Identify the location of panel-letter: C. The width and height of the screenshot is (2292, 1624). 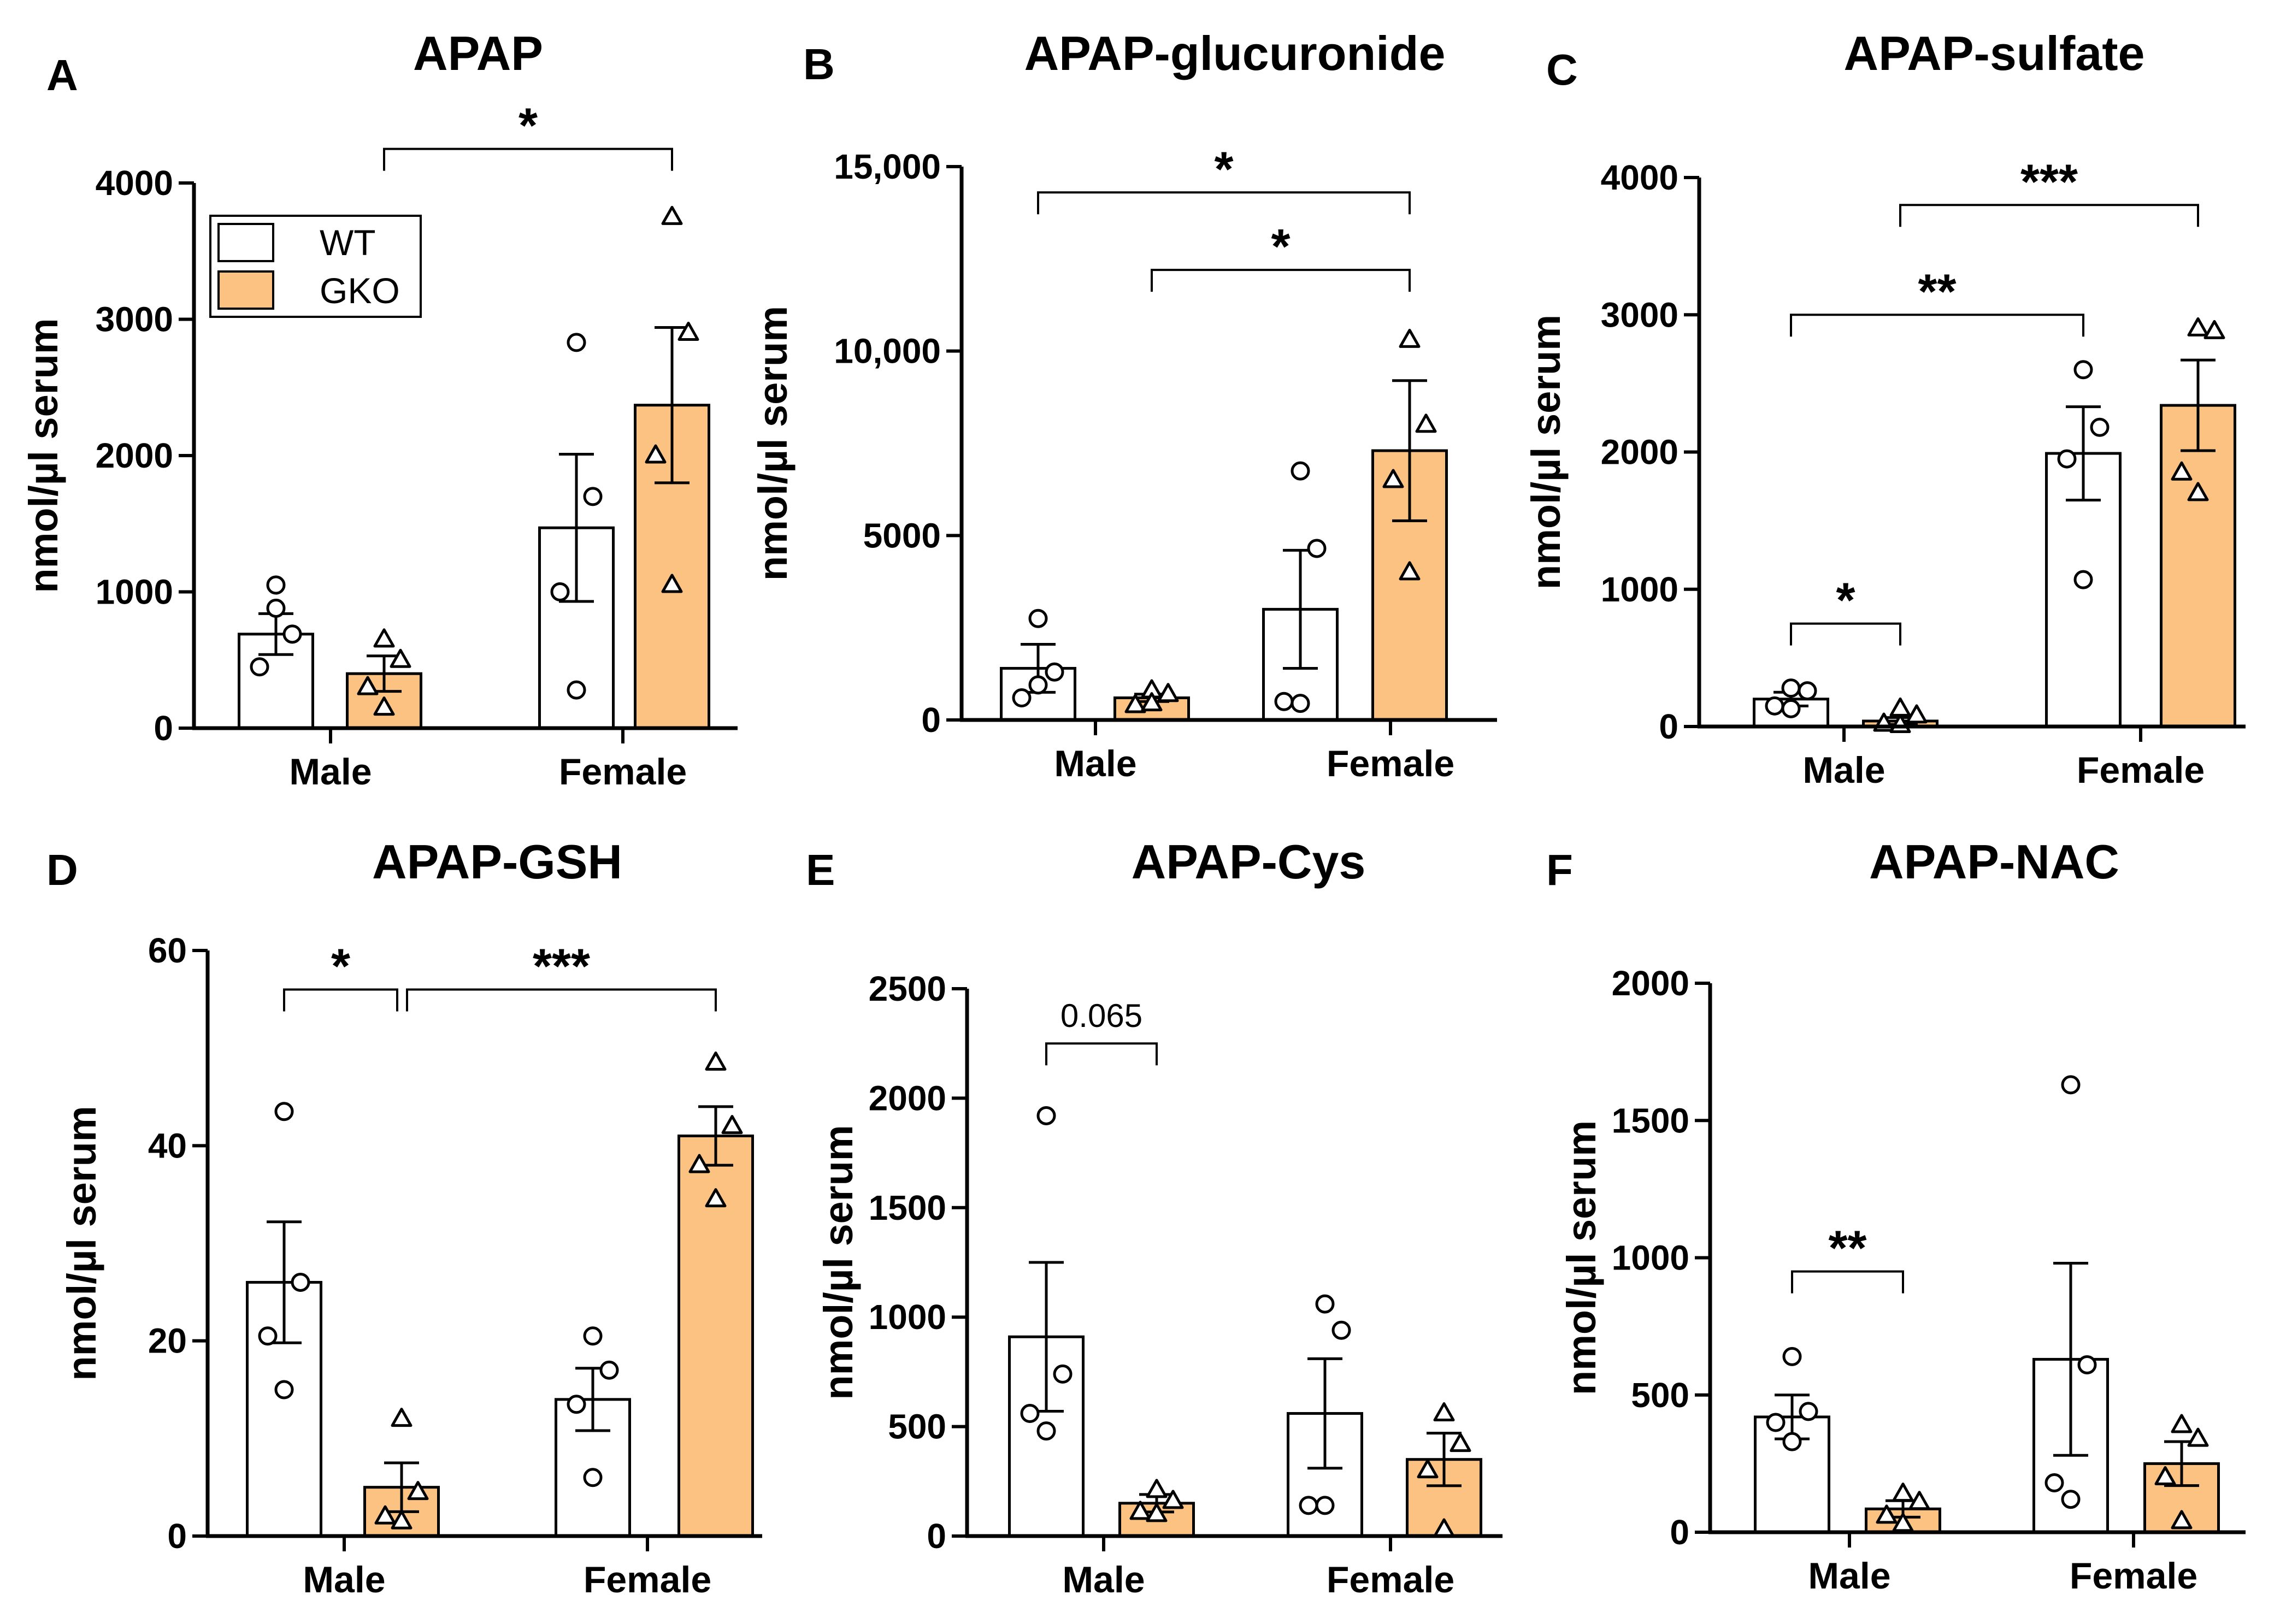
(1562, 69).